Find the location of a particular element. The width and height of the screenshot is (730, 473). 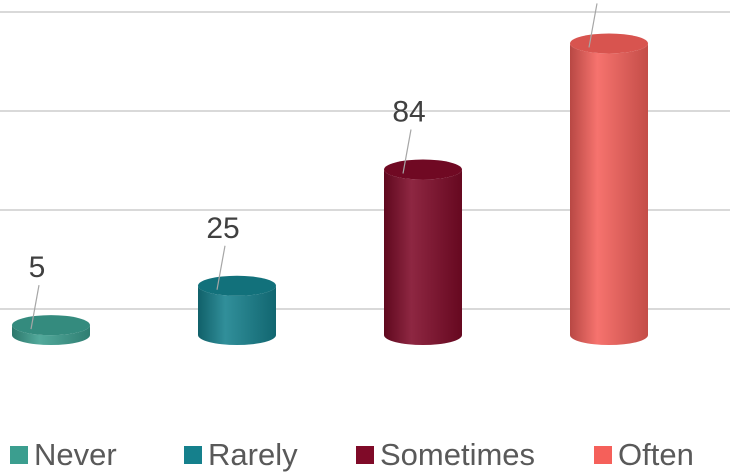

legend-label-never: Never is located at coordinates (75, 454).